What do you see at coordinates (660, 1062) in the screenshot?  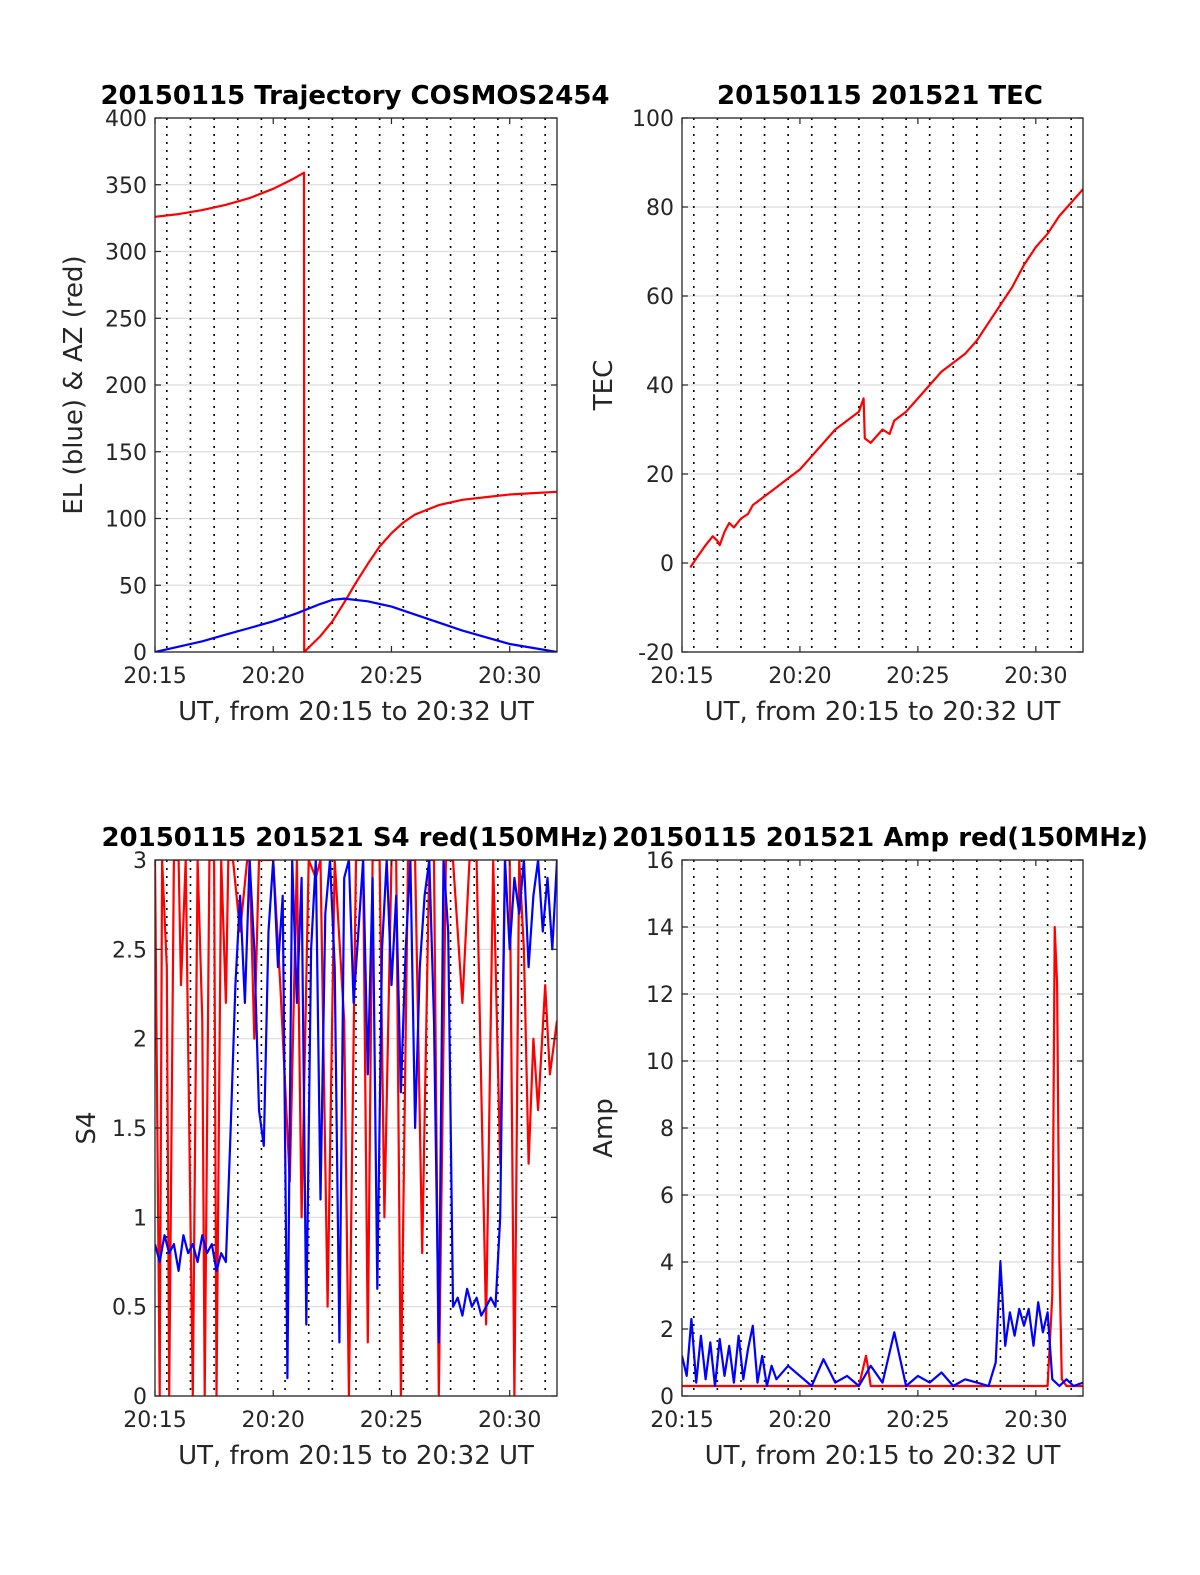 I see `y-tick-label: 10` at bounding box center [660, 1062].